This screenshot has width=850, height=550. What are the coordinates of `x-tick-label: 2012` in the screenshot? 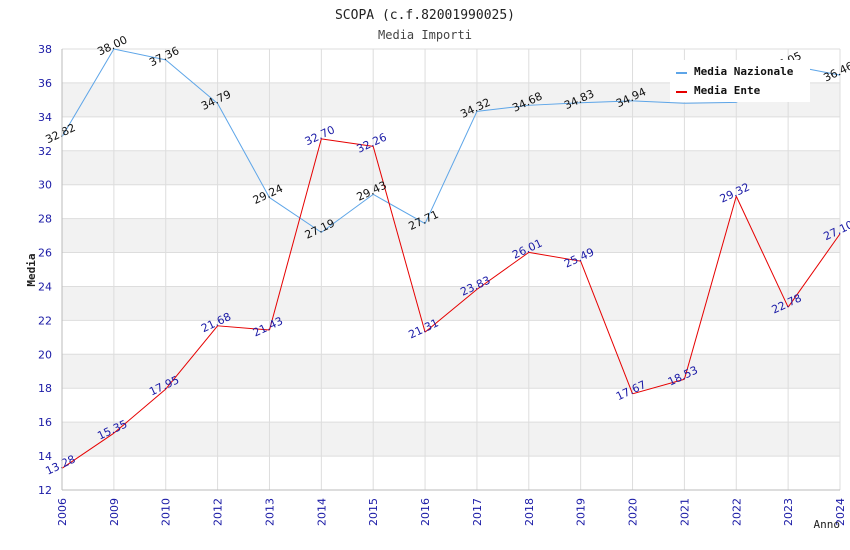 It's located at (218, 512).